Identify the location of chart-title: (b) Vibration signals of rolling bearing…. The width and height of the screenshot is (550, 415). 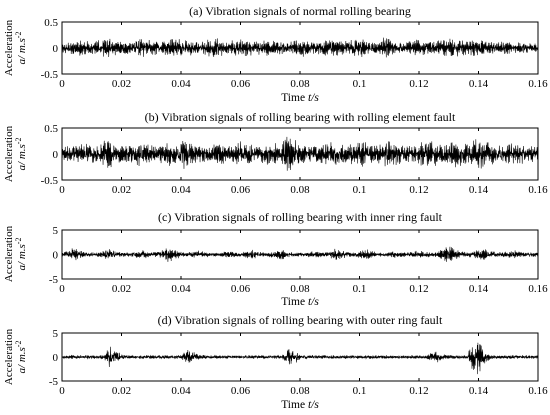
(300, 117).